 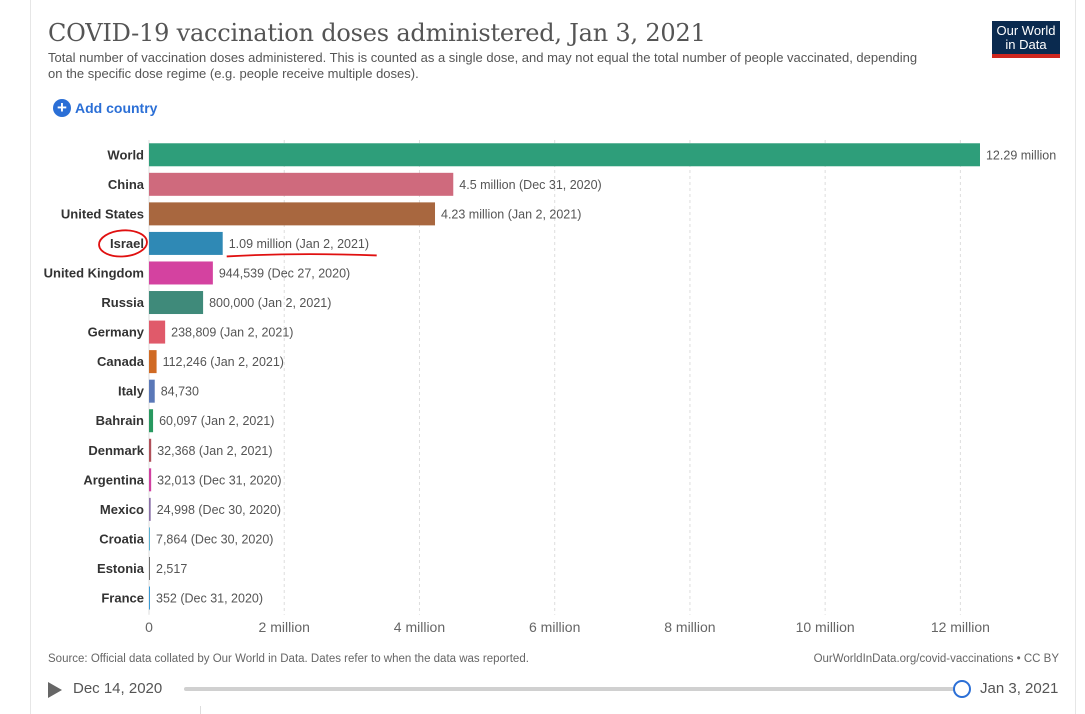 What do you see at coordinates (301, 184) in the screenshot?
I see `bar-china` at bounding box center [301, 184].